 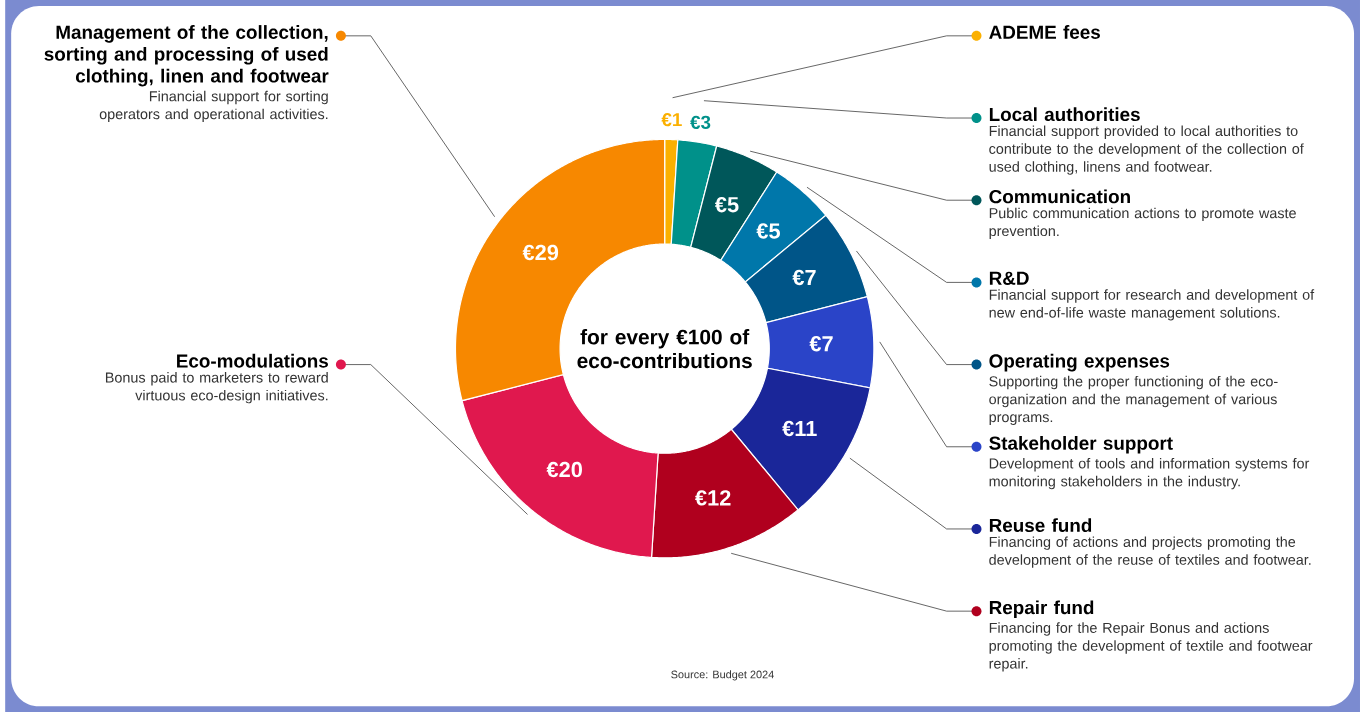 I want to click on text: Financial support for sorting operators and operational activities., so click(x=213, y=106).